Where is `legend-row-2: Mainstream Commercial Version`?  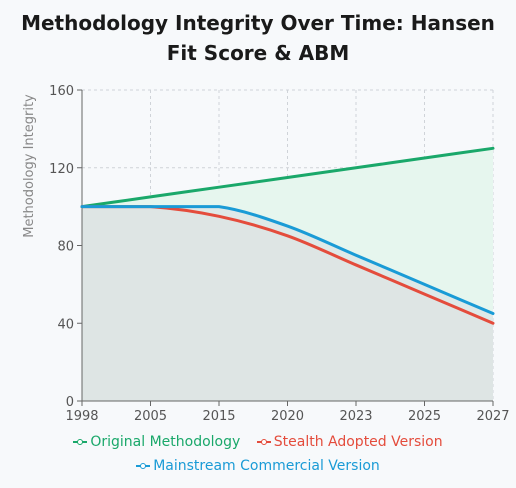 legend-row-2: Mainstream Commercial Version is located at coordinates (258, 466).